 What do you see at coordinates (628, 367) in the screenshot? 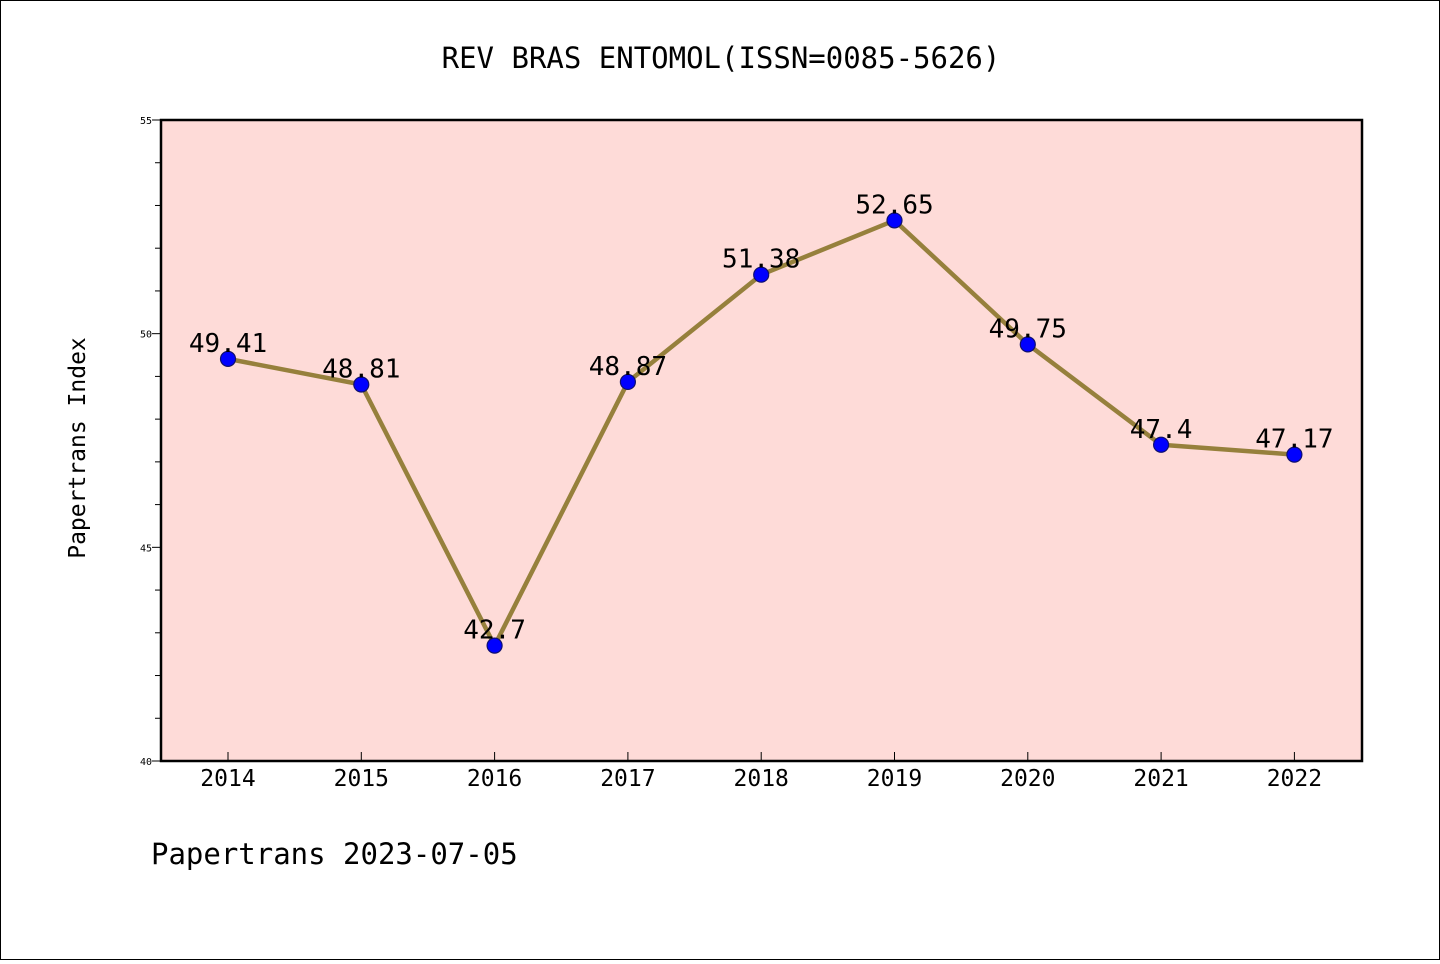
I see `data-label: 48.87` at bounding box center [628, 367].